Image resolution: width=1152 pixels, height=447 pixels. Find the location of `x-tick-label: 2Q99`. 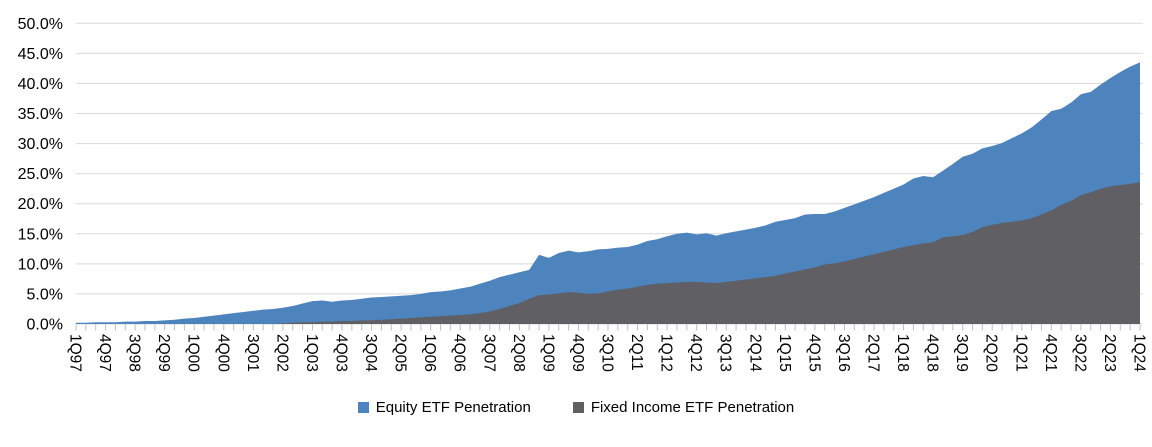

x-tick-label: 2Q99 is located at coordinates (163, 353).